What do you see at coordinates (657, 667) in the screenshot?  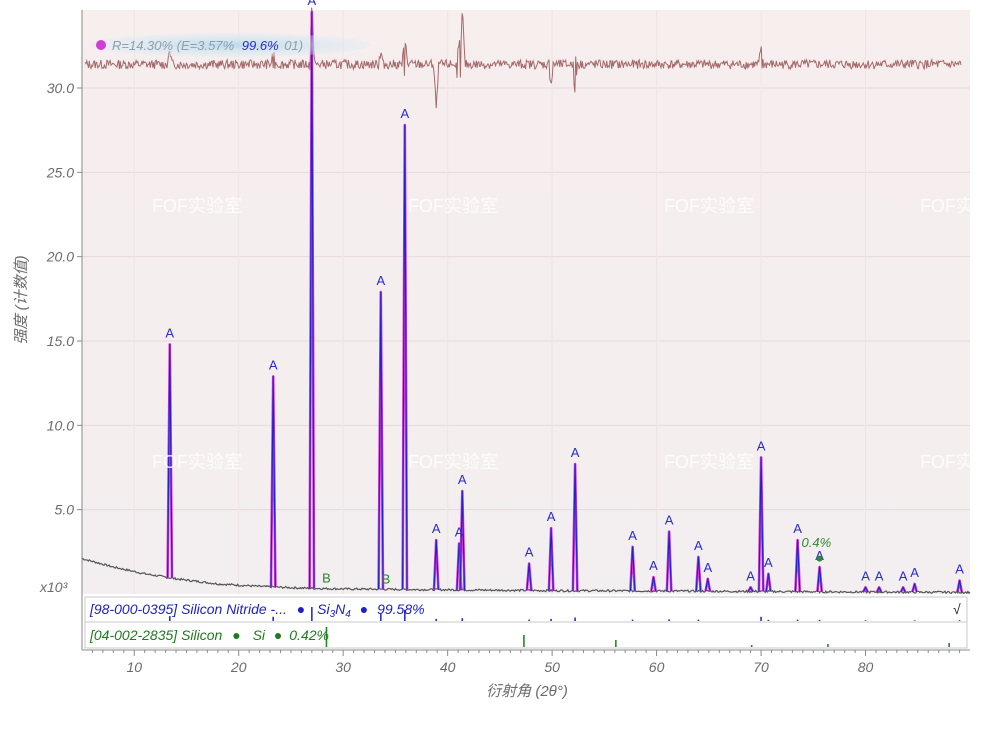 I see `x-tick-label: 60` at bounding box center [657, 667].